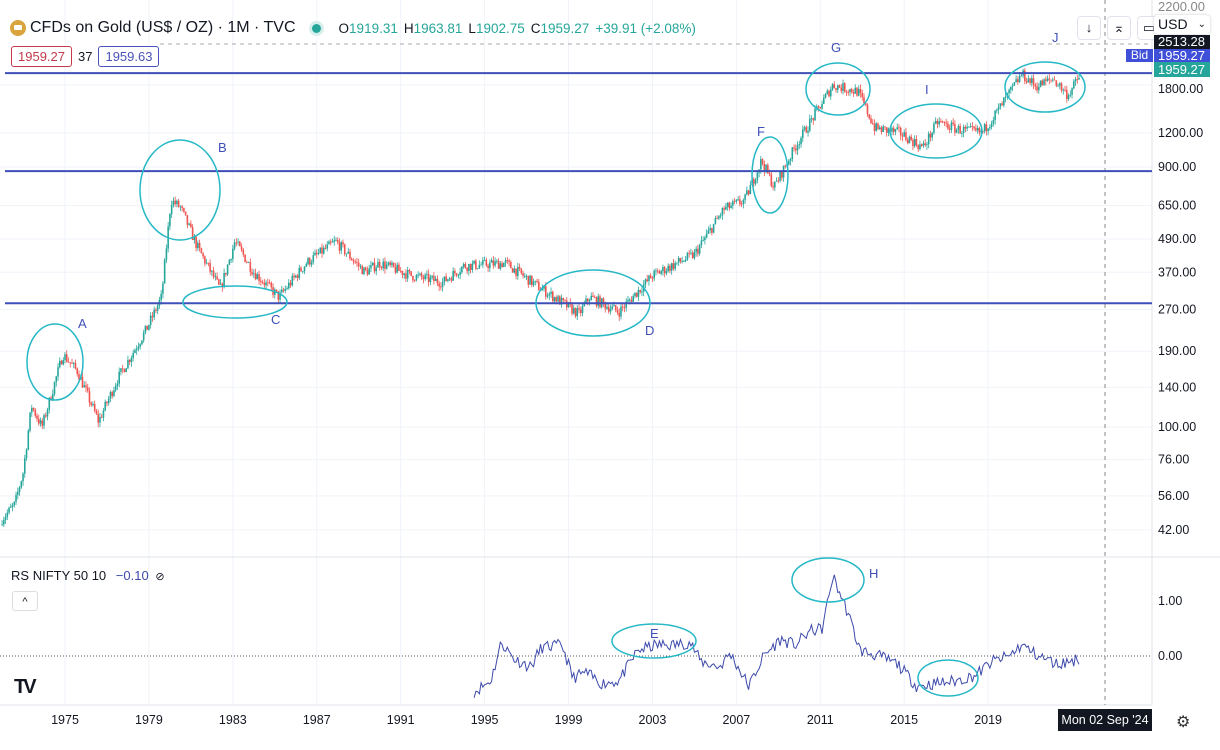  Describe the element at coordinates (1177, 167) in the screenshot. I see `price-axis-label: 900.00` at that location.